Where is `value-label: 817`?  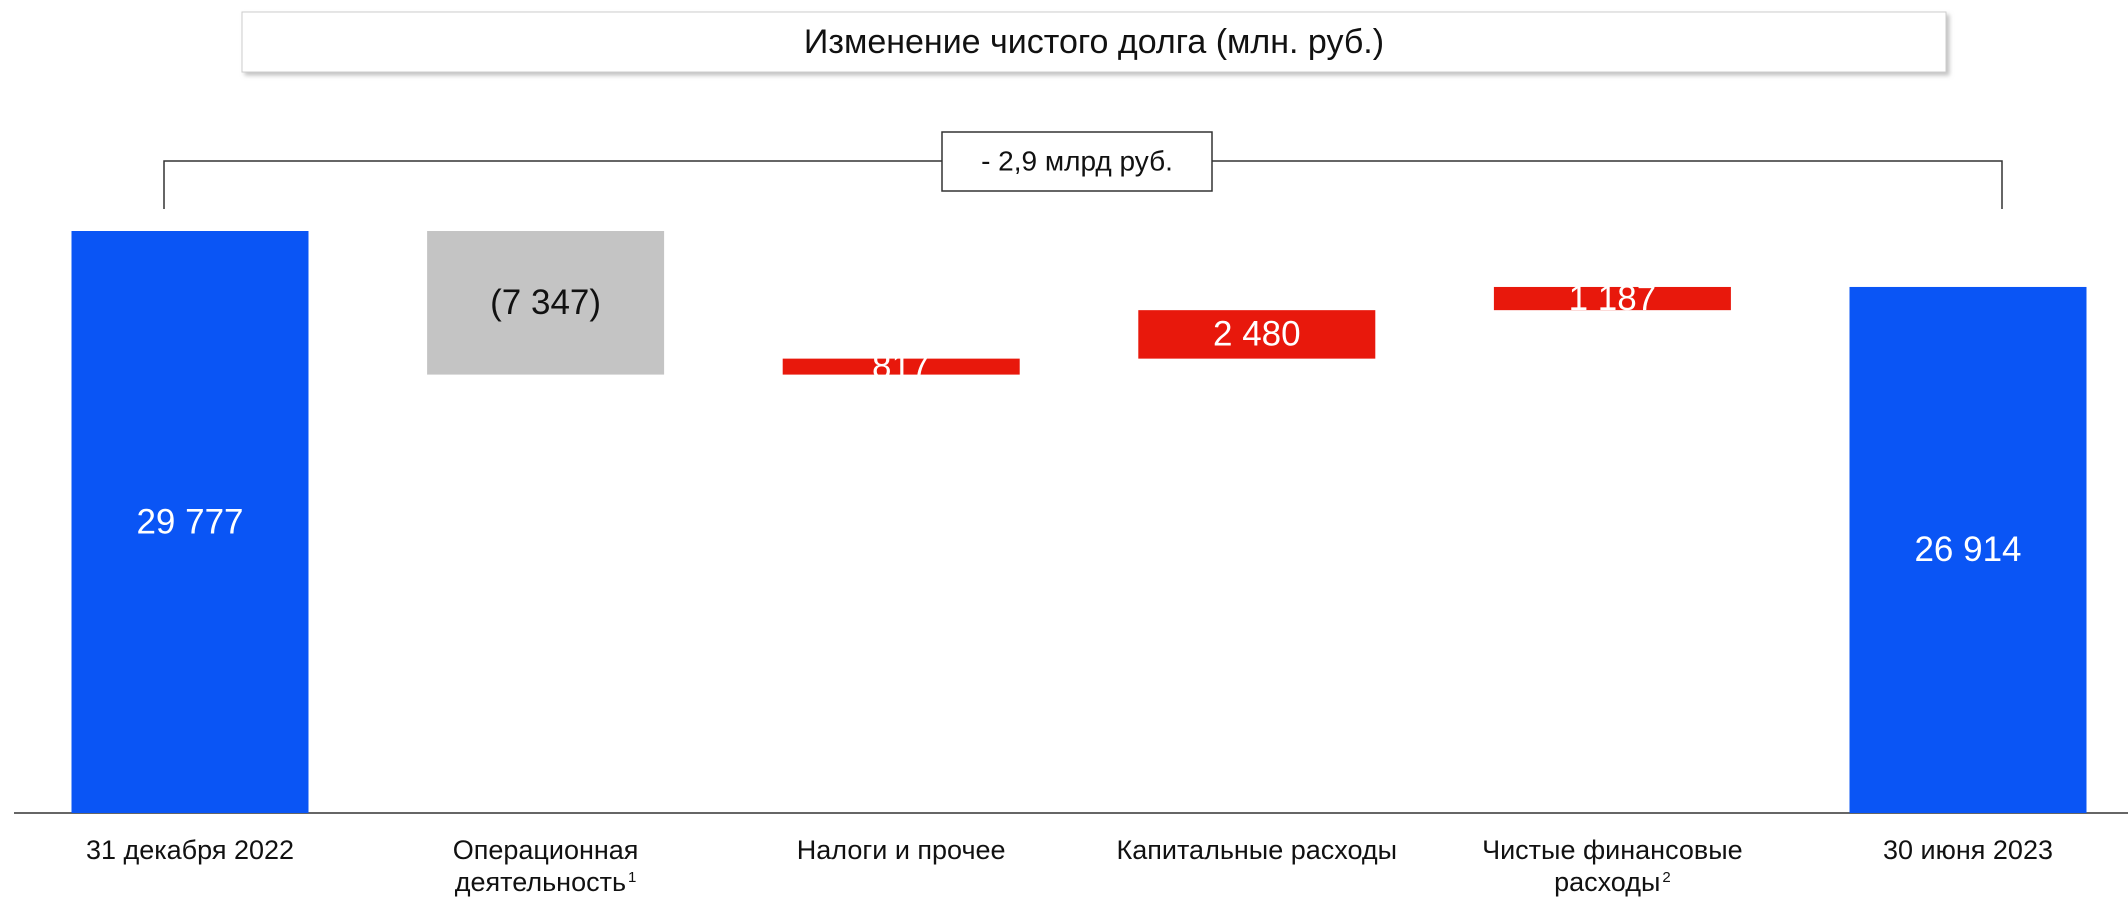
value-label: 817 is located at coordinates (901, 366).